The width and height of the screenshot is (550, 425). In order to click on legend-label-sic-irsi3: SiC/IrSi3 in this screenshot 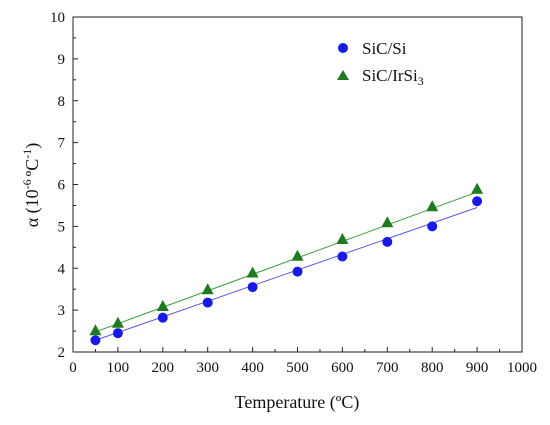, I will do `click(393, 77)`.